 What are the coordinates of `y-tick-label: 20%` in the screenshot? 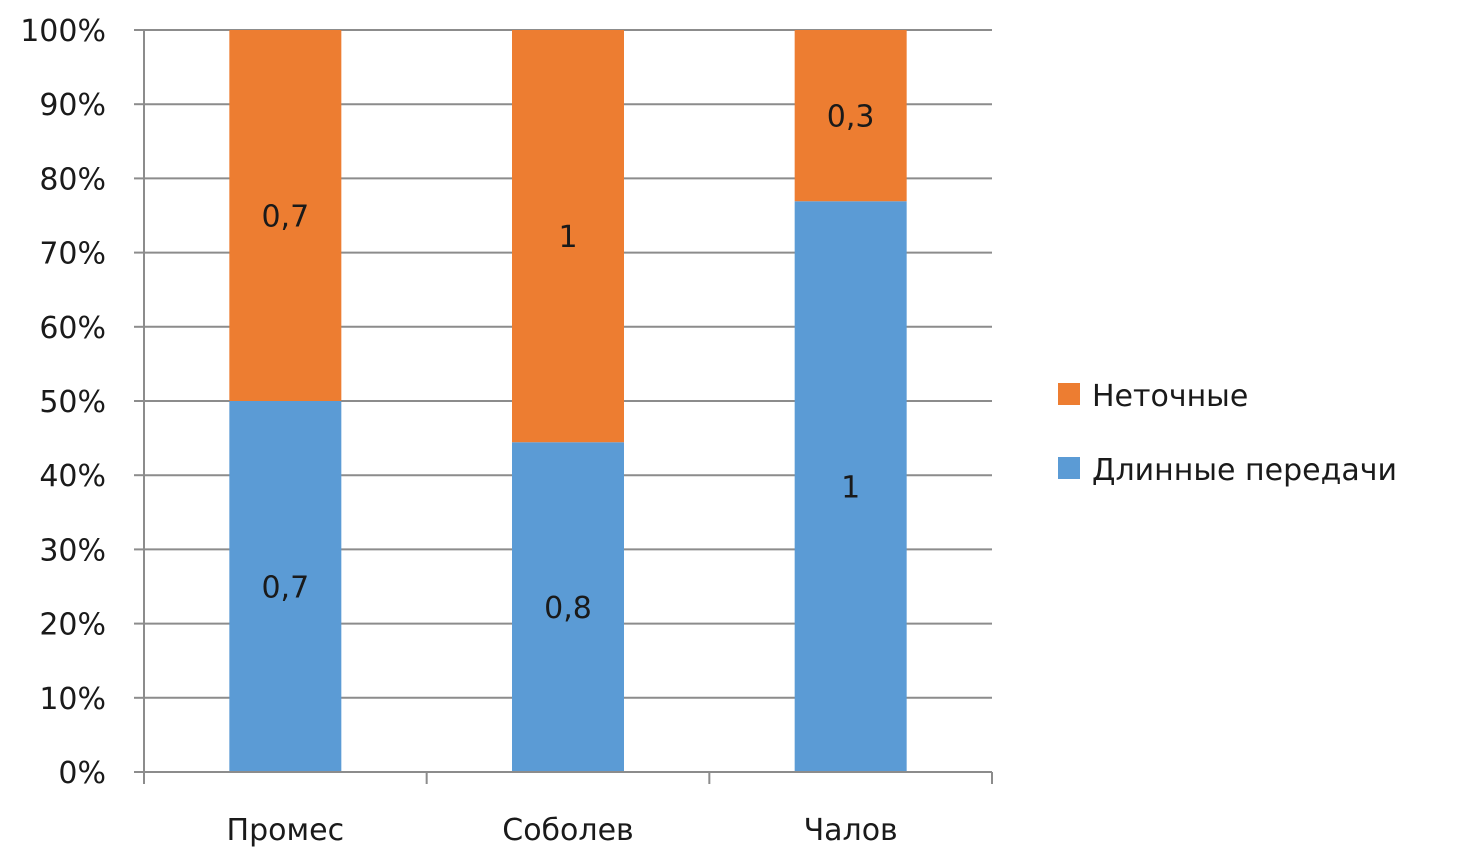 It's located at (72, 625).